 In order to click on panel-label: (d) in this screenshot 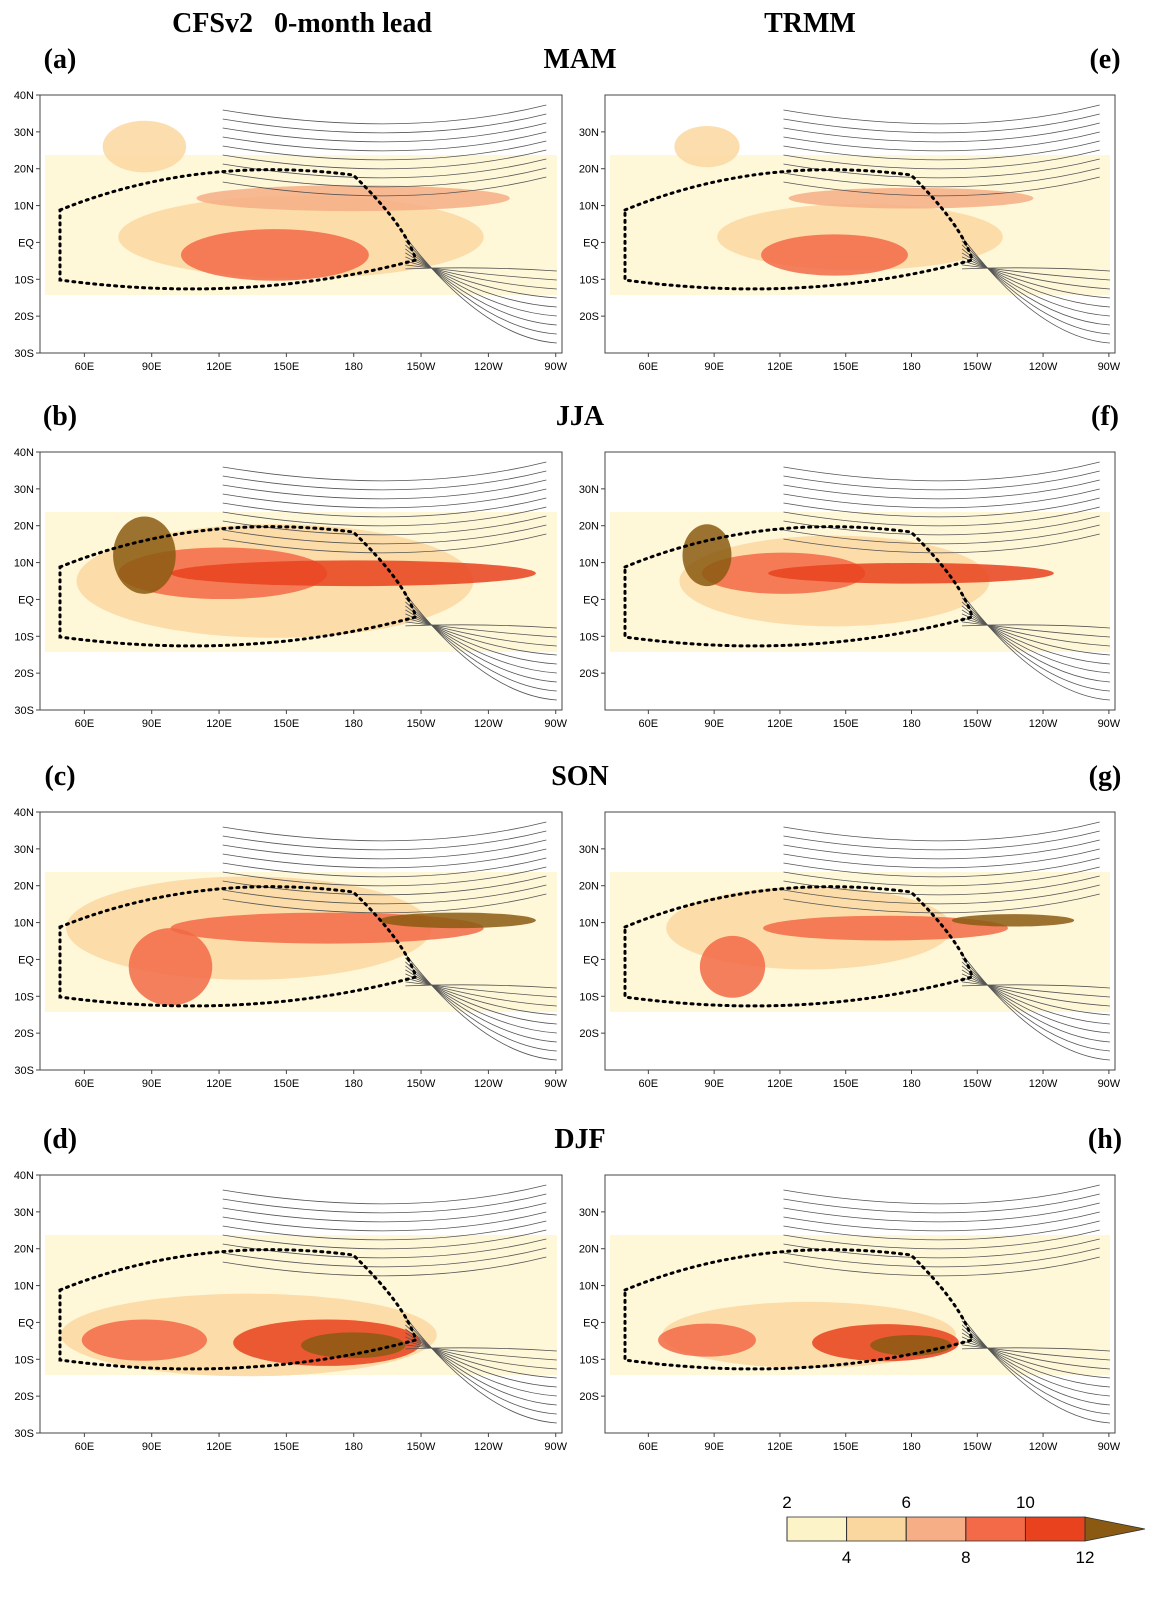, I will do `click(60, 1139)`.